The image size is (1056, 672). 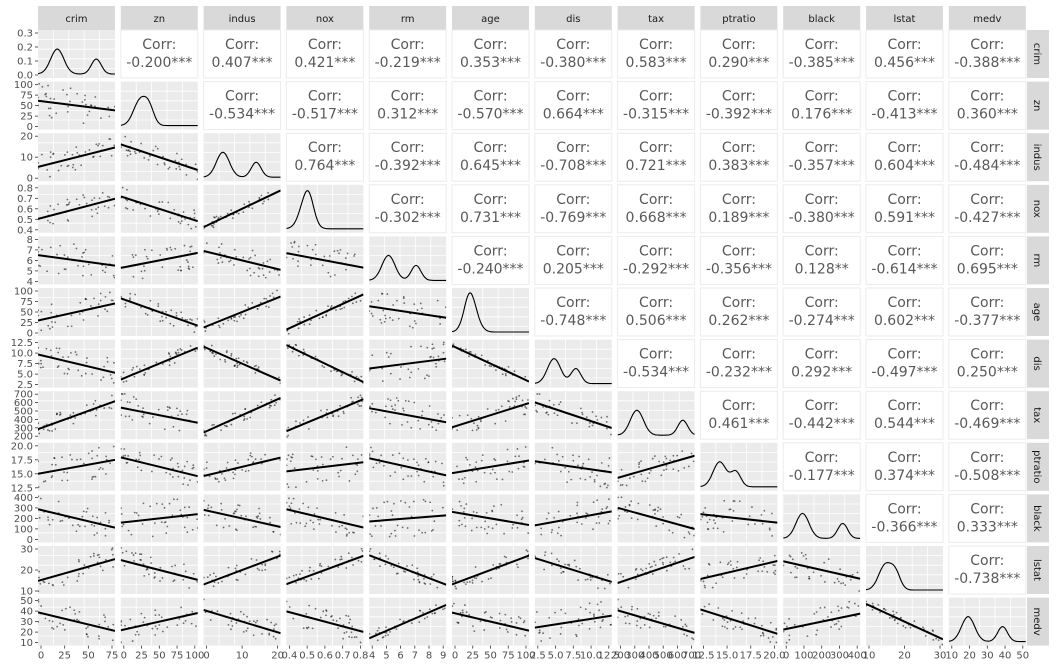 I want to click on panel-content-black-ptratio, so click(x=739, y=518).